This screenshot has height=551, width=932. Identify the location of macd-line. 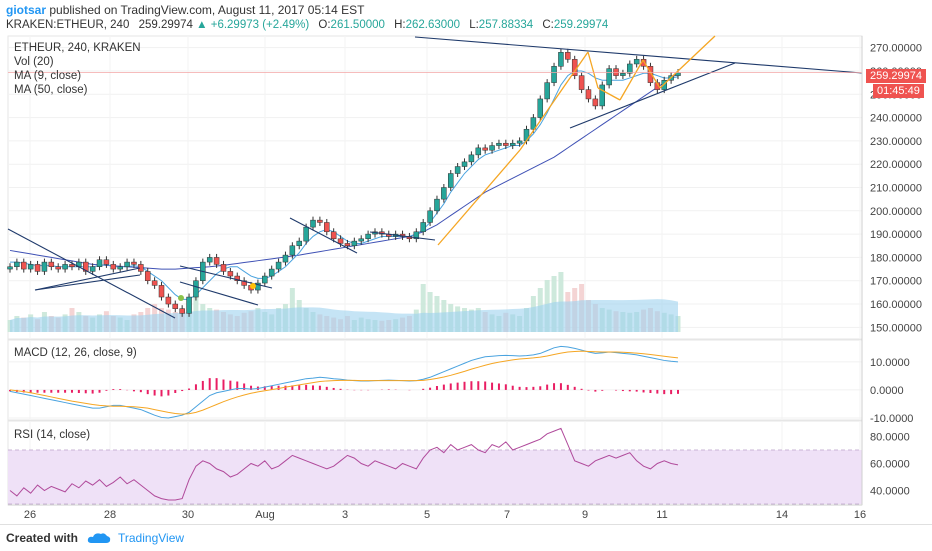
(344, 382).